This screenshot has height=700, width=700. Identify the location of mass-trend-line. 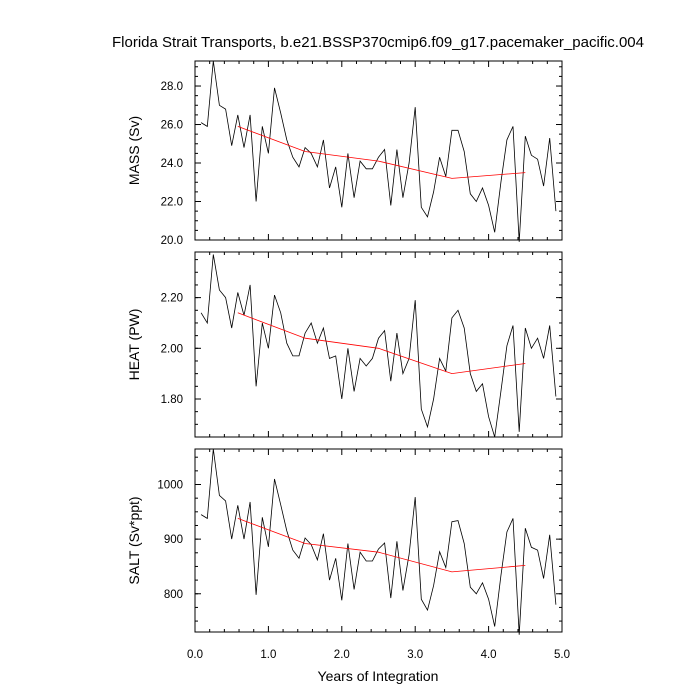
(381, 152).